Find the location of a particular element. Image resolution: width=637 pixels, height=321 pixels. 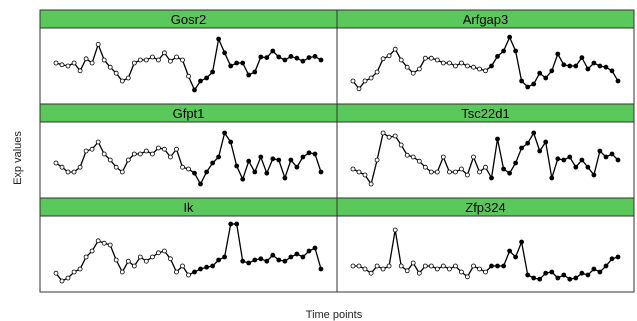

panel-gosr2 is located at coordinates (188, 66).